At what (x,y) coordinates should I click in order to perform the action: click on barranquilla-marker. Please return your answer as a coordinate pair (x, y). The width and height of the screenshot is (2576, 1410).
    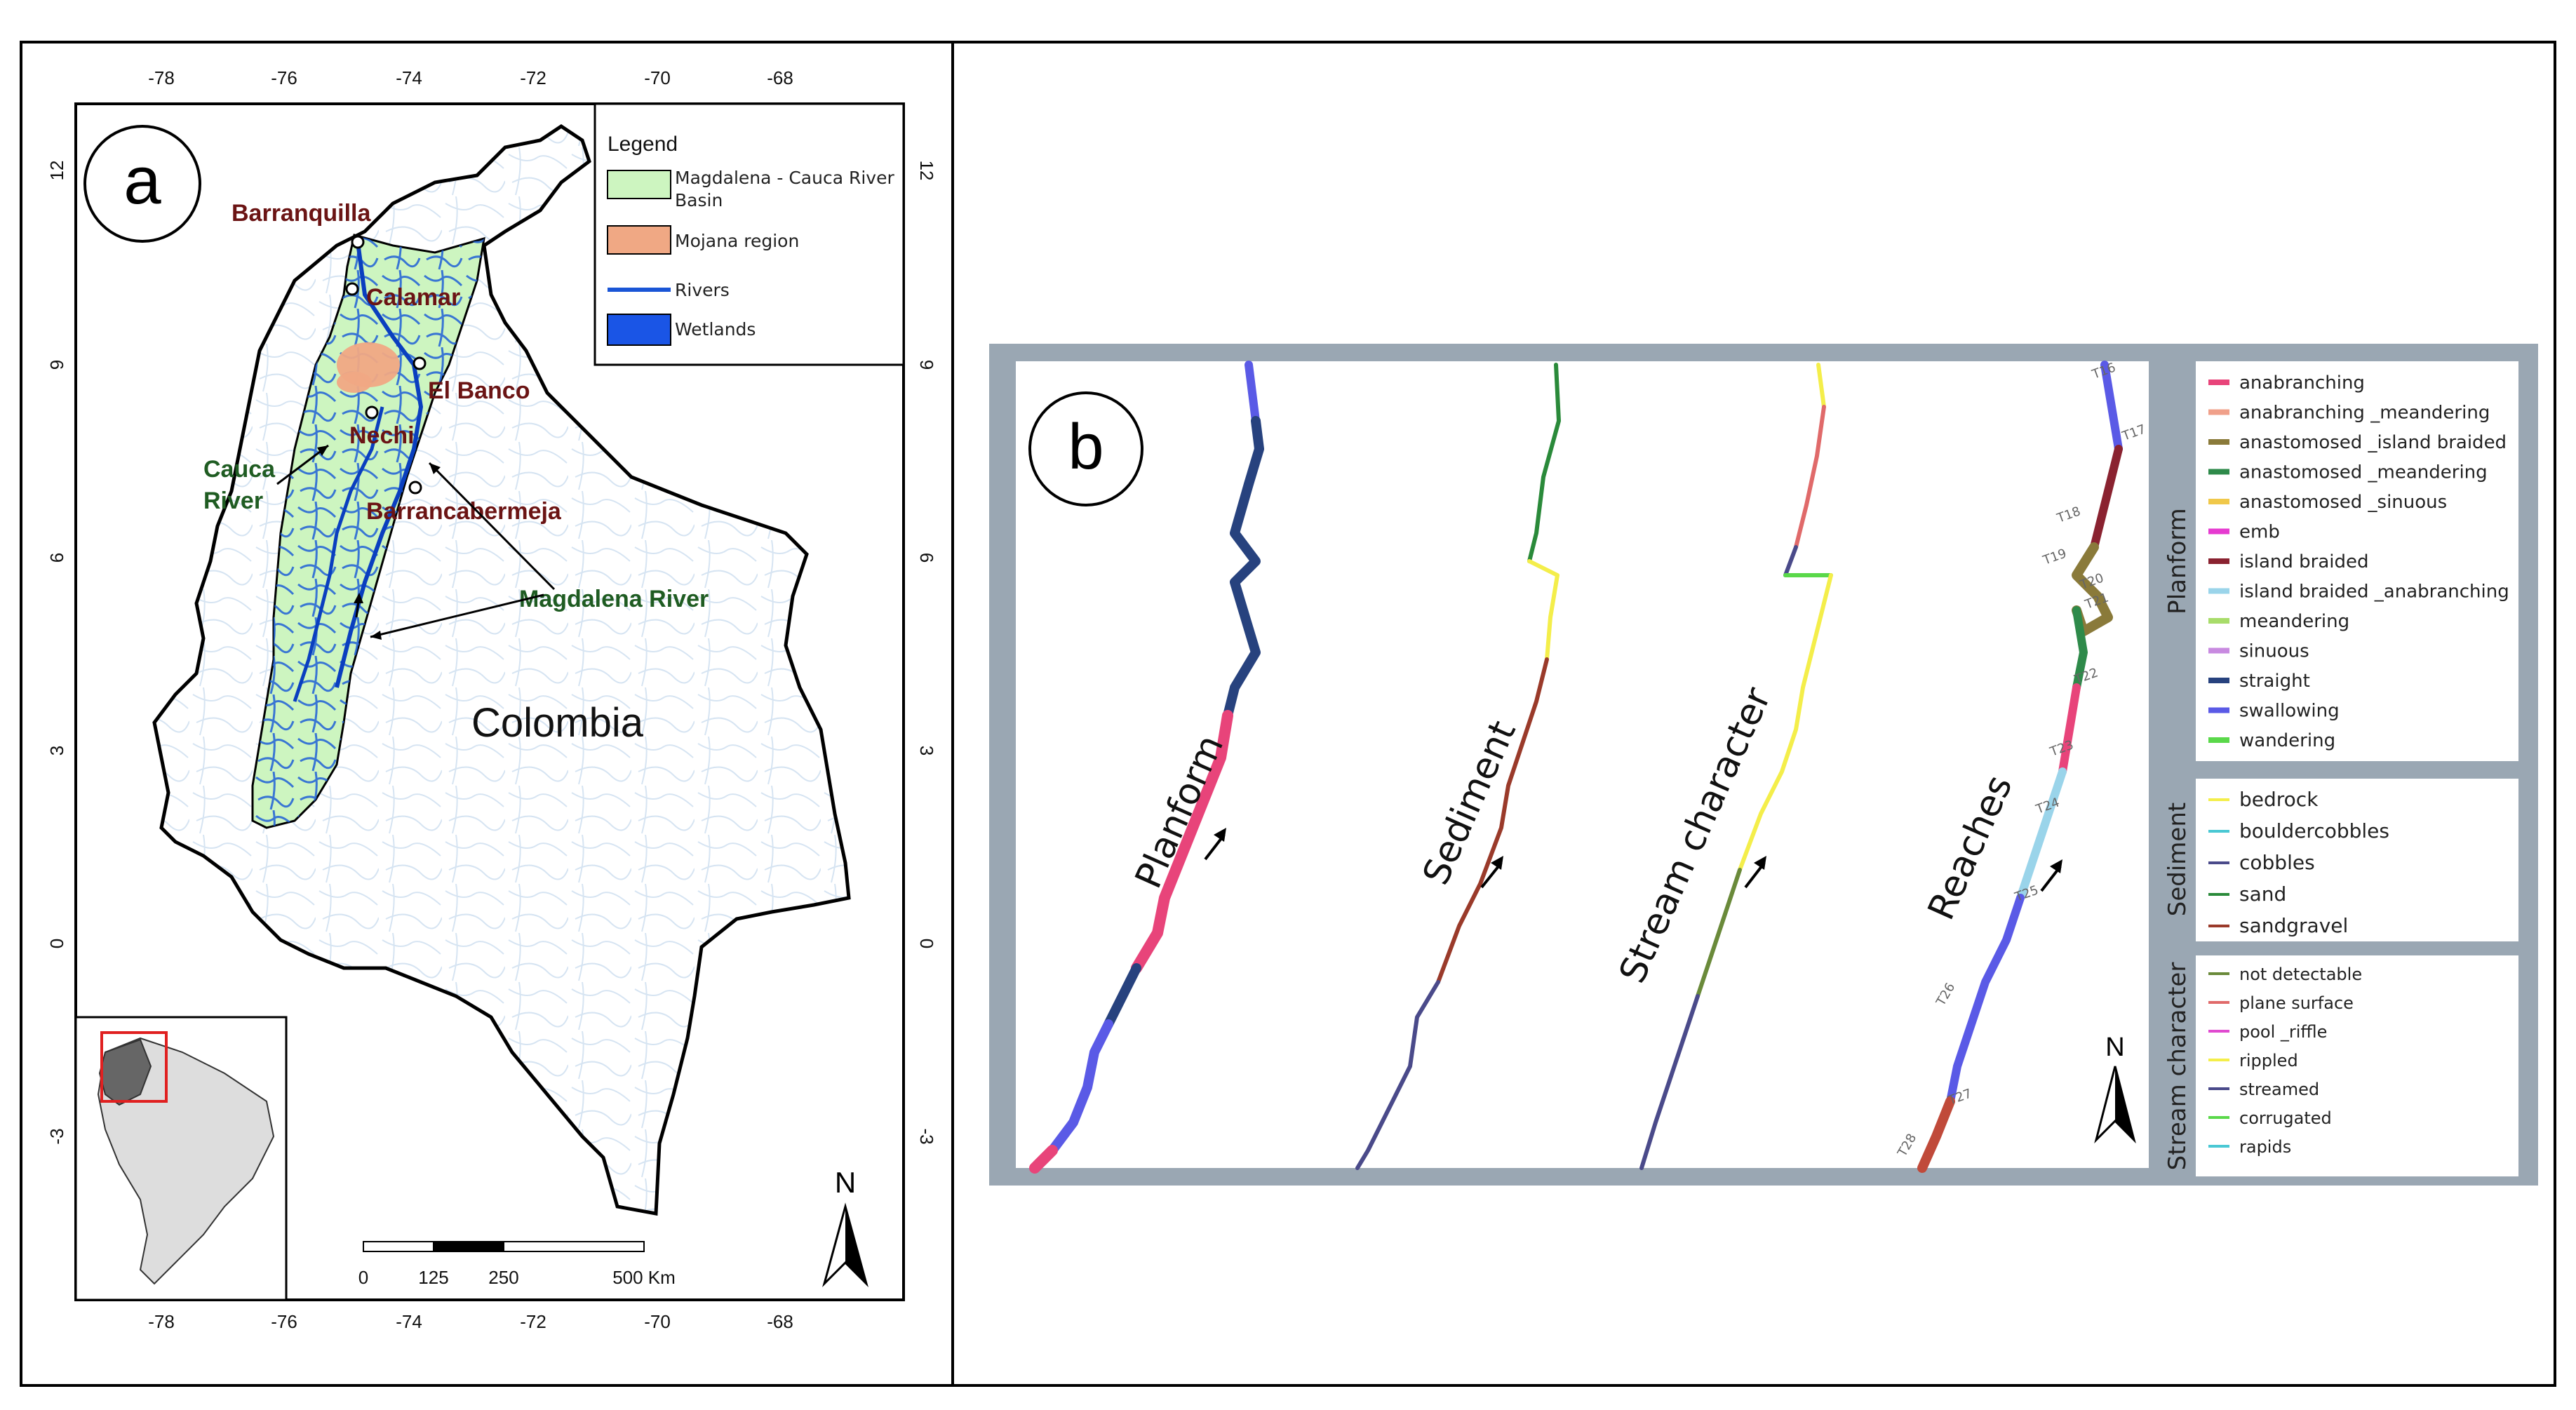
    Looking at the image, I should click on (358, 242).